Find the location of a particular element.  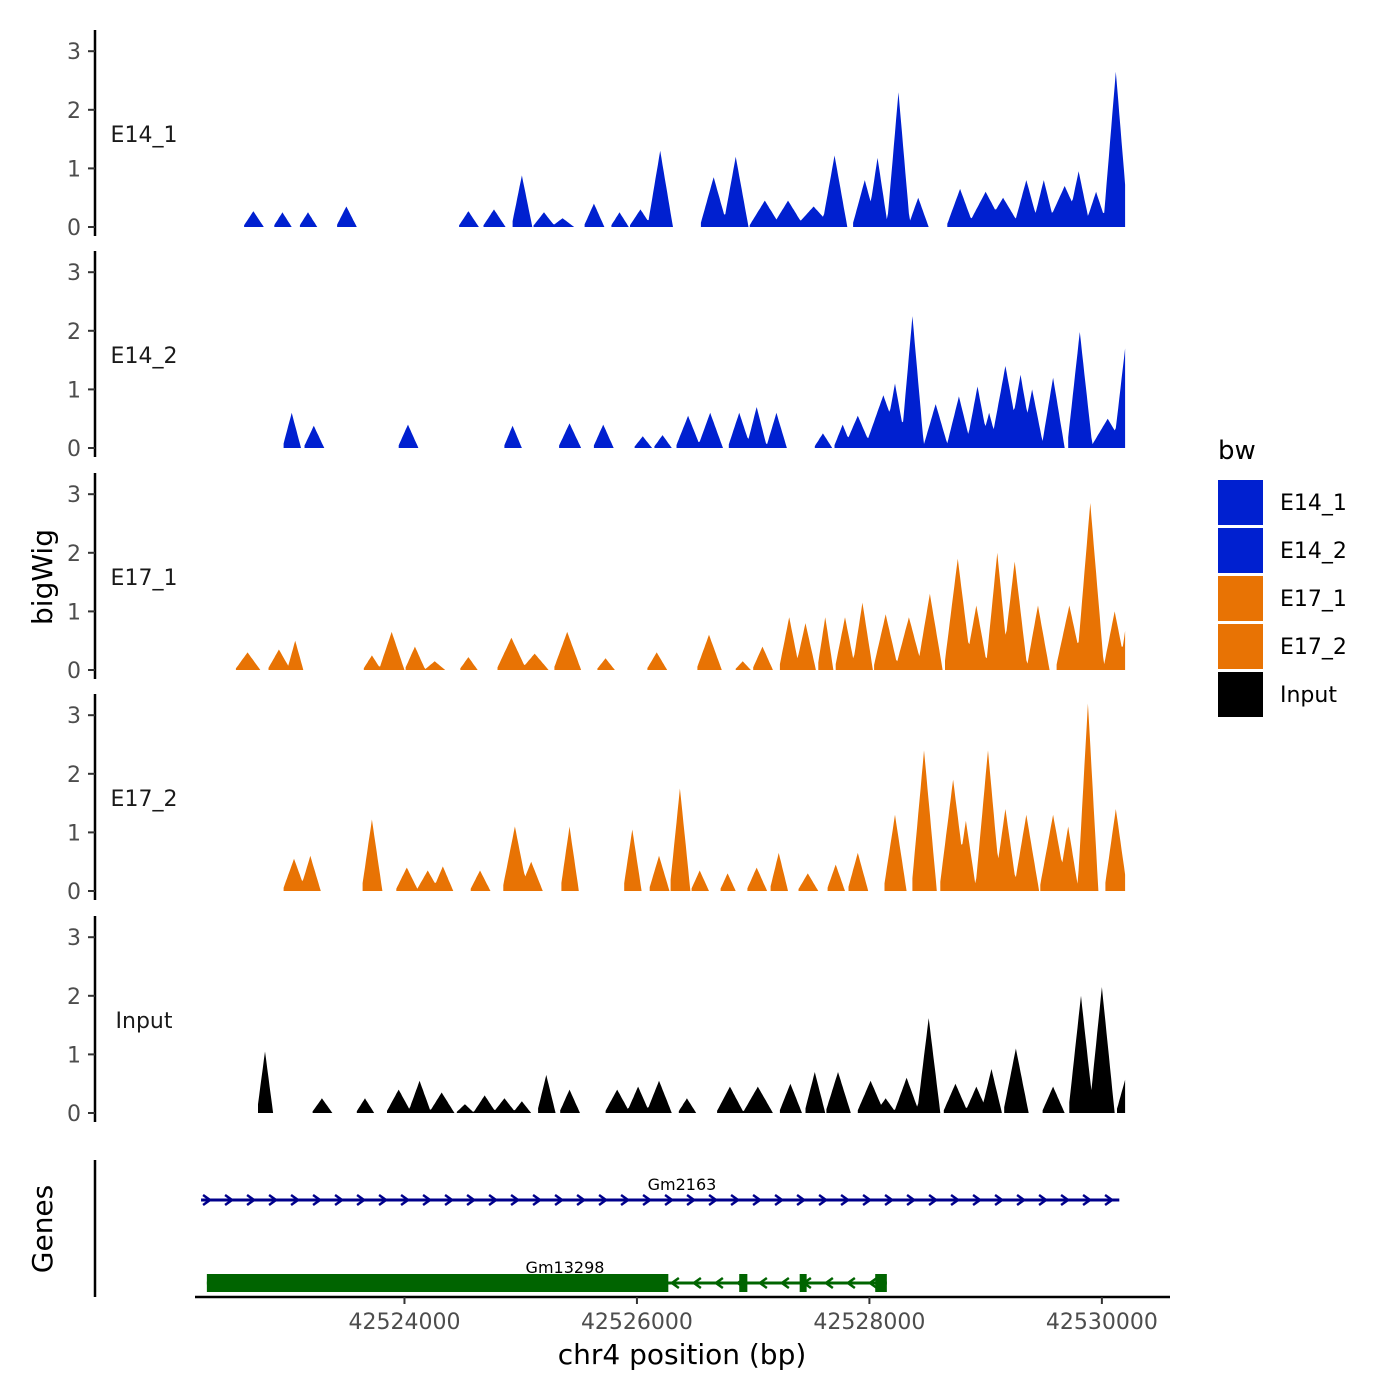

x-tick-label: 42530000 is located at coordinates (1102, 1322).